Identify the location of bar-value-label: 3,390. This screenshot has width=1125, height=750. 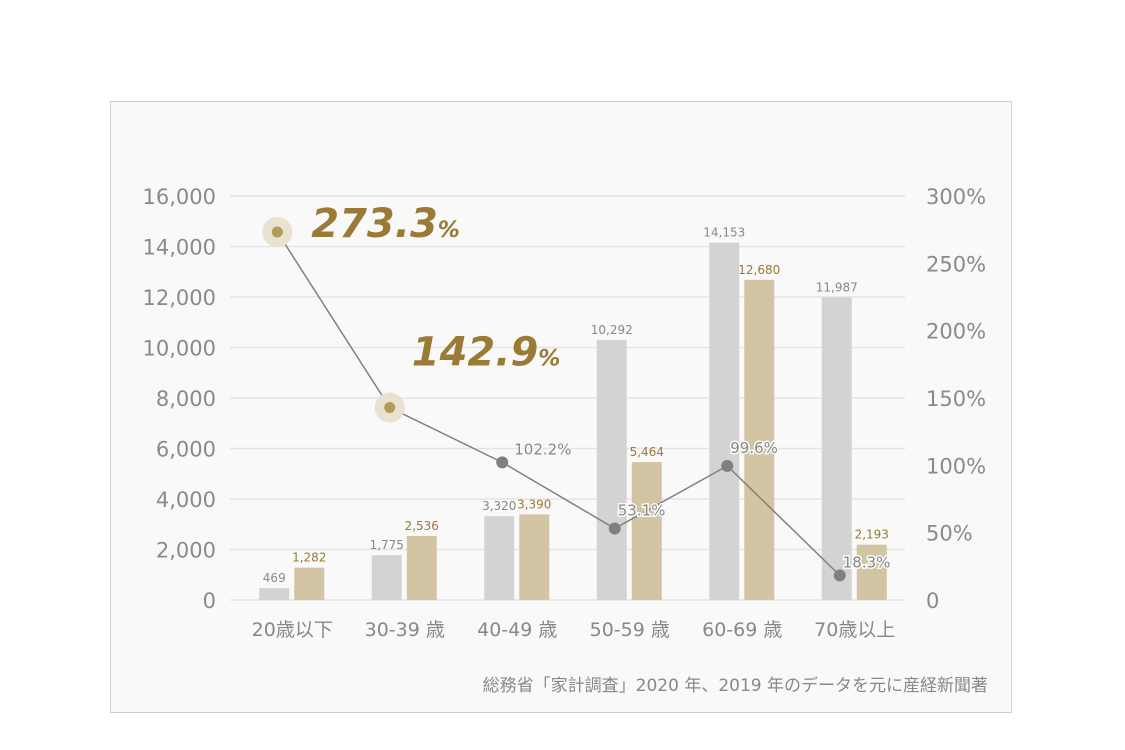
(534, 504).